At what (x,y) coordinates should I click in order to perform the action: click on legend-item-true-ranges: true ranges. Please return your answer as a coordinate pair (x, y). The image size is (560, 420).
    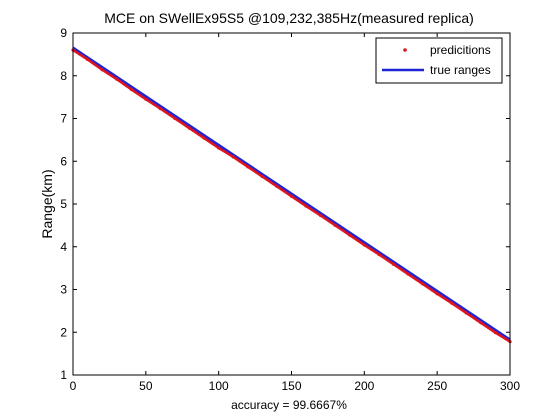
    Looking at the image, I should click on (436, 70).